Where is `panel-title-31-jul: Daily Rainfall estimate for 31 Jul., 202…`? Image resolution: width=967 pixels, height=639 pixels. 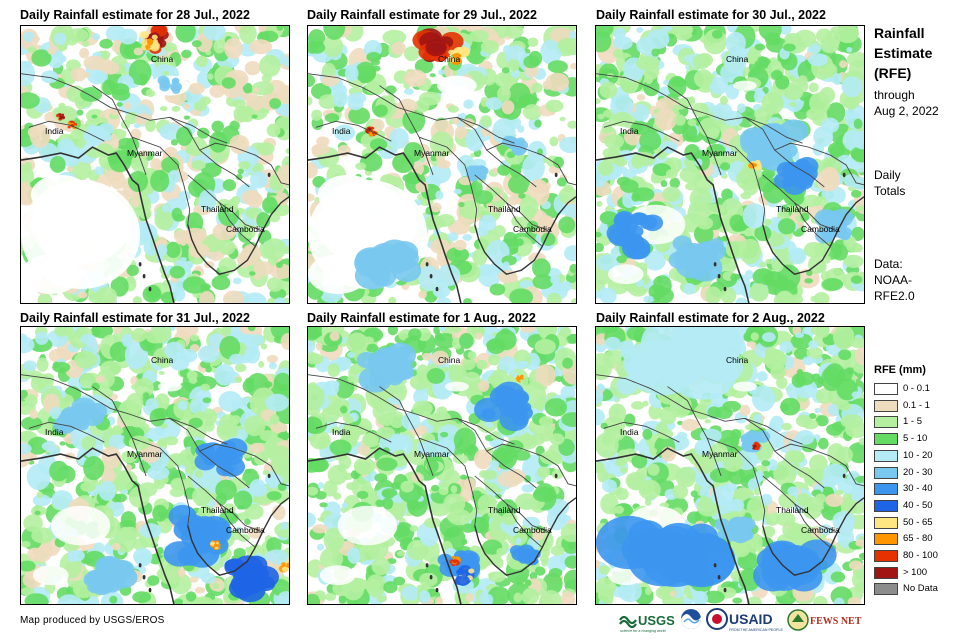
panel-title-31-jul: Daily Rainfall estimate for 31 Jul., 202… is located at coordinates (135, 318).